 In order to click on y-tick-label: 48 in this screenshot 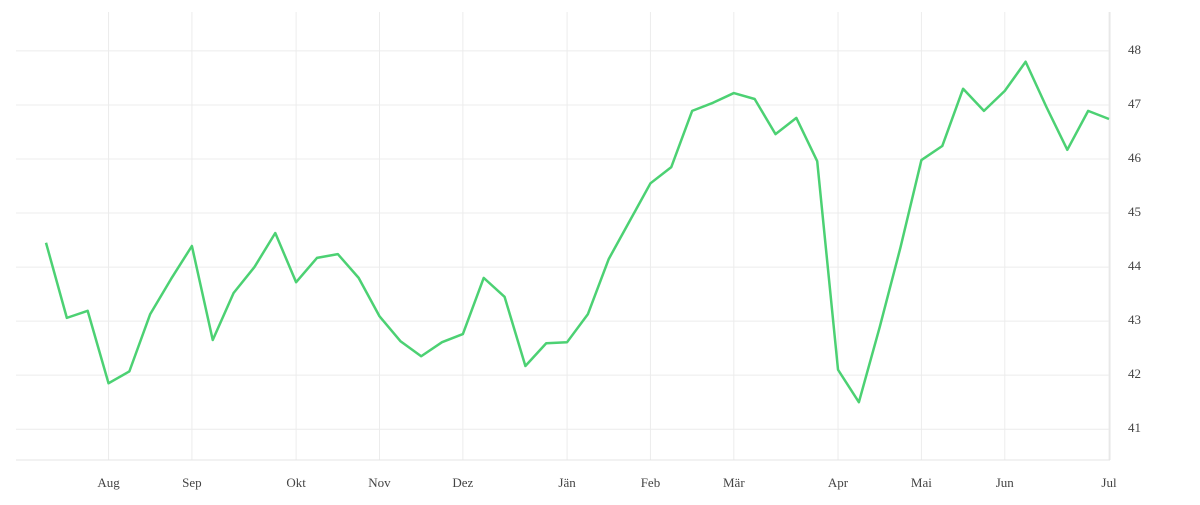, I will do `click(1134, 49)`.